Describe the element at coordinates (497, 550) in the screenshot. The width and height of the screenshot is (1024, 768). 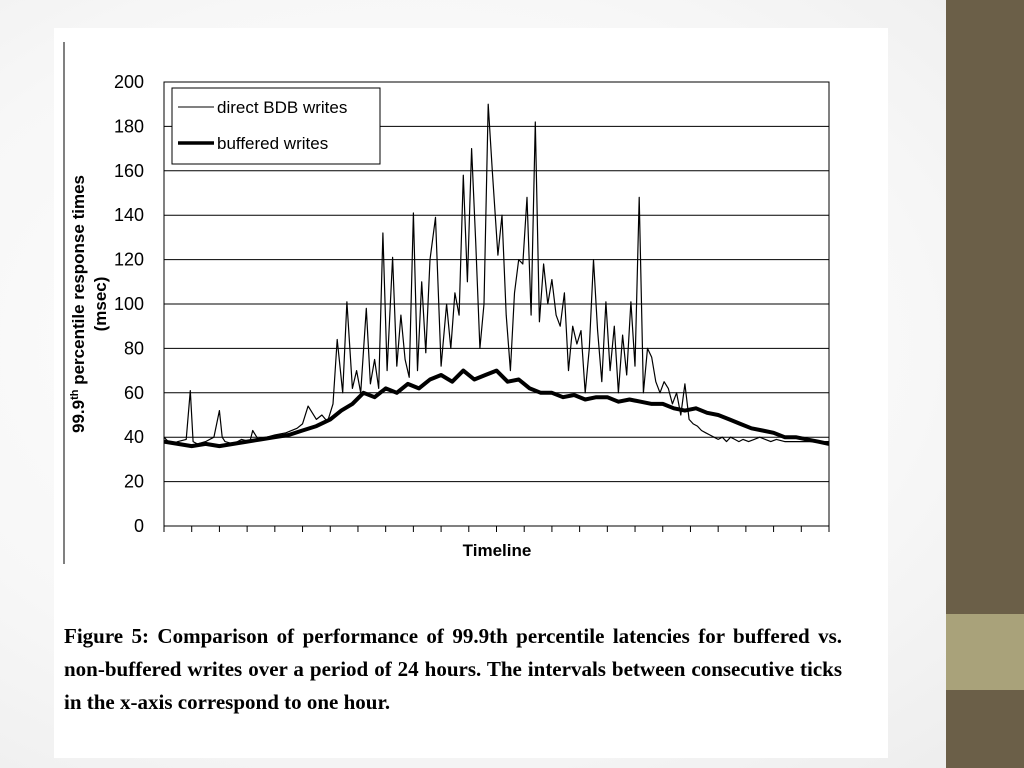
I see `x-axis-title: Timeline` at that location.